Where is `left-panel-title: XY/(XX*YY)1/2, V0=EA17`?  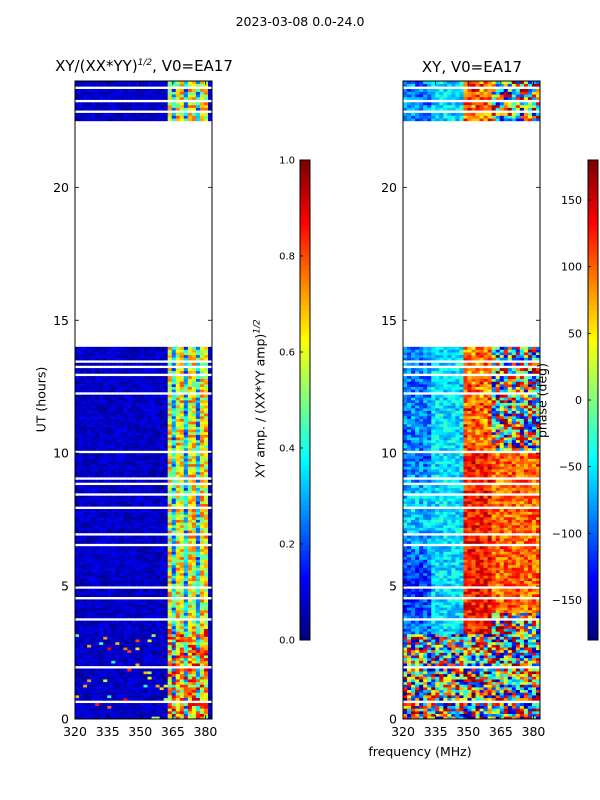
left-panel-title: XY/(XX*YY)1/2, V0=EA17 is located at coordinates (144, 66).